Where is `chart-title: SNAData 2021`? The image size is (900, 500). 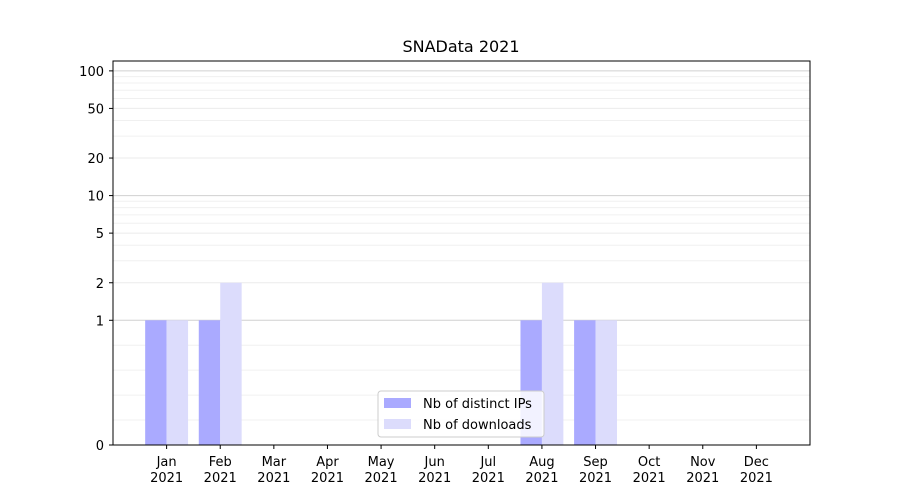 chart-title: SNAData 2021 is located at coordinates (460, 46).